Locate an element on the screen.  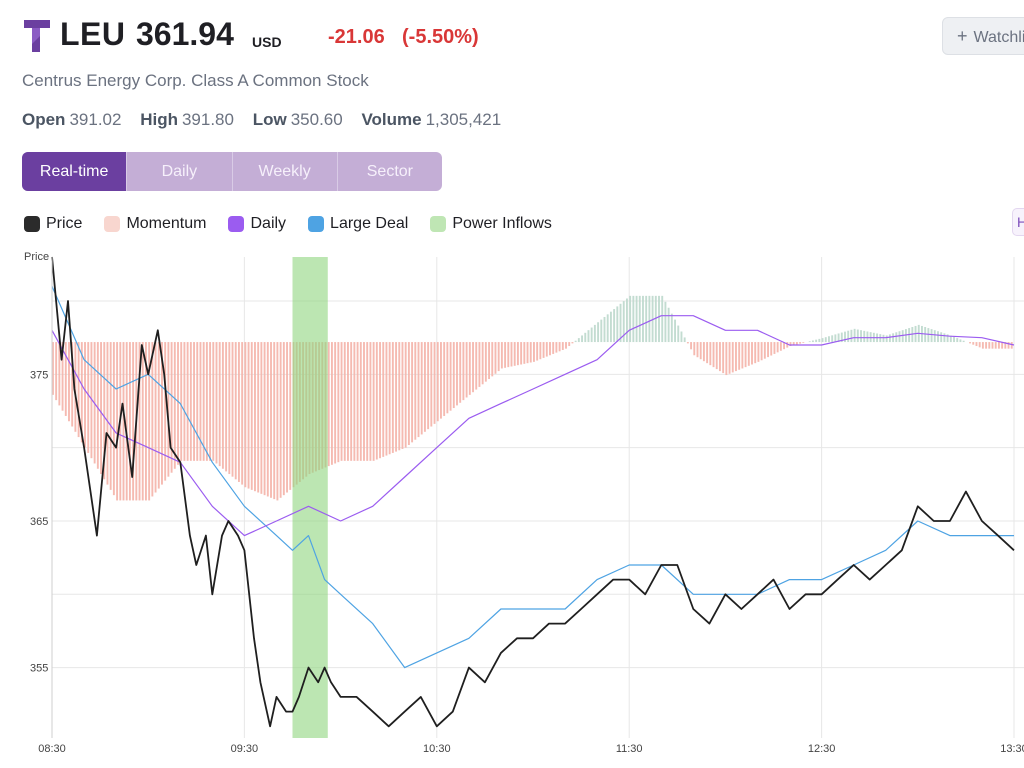
legend-item-daily: Daily is located at coordinates (257, 224).